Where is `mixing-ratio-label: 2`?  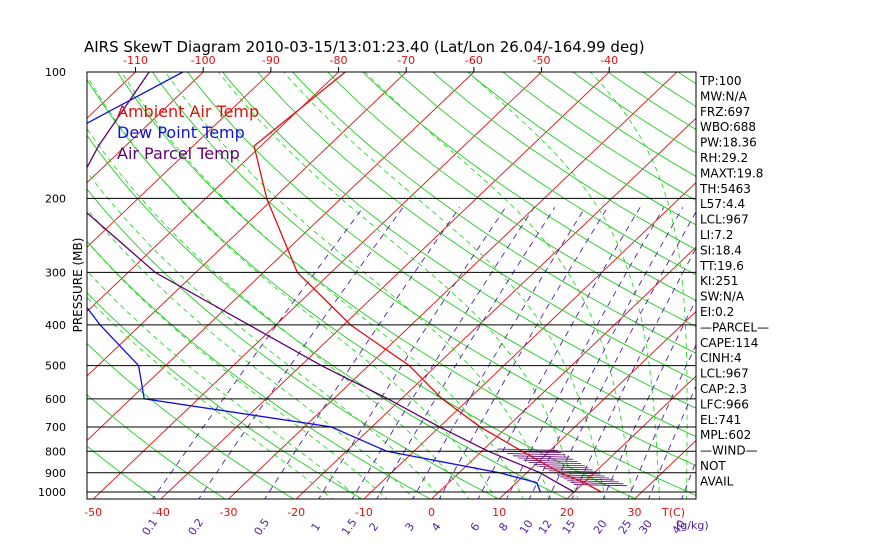
mixing-ratio-label: 2 is located at coordinates (374, 526).